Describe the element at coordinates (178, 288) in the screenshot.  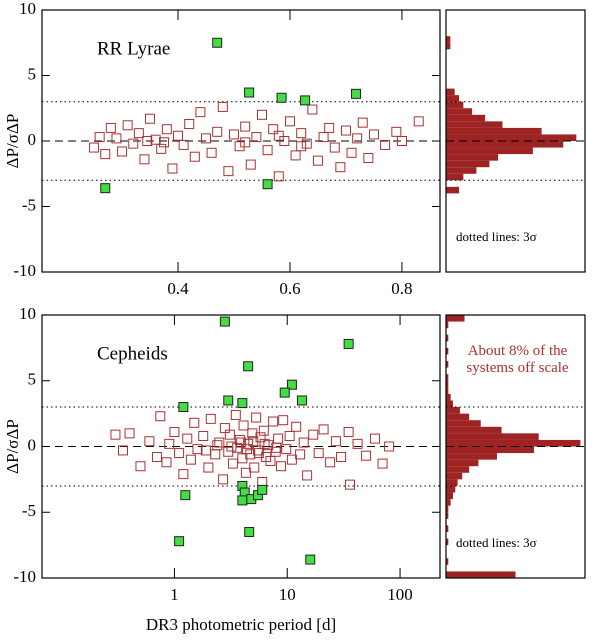
I see `x-tick-label: 0.4` at that location.